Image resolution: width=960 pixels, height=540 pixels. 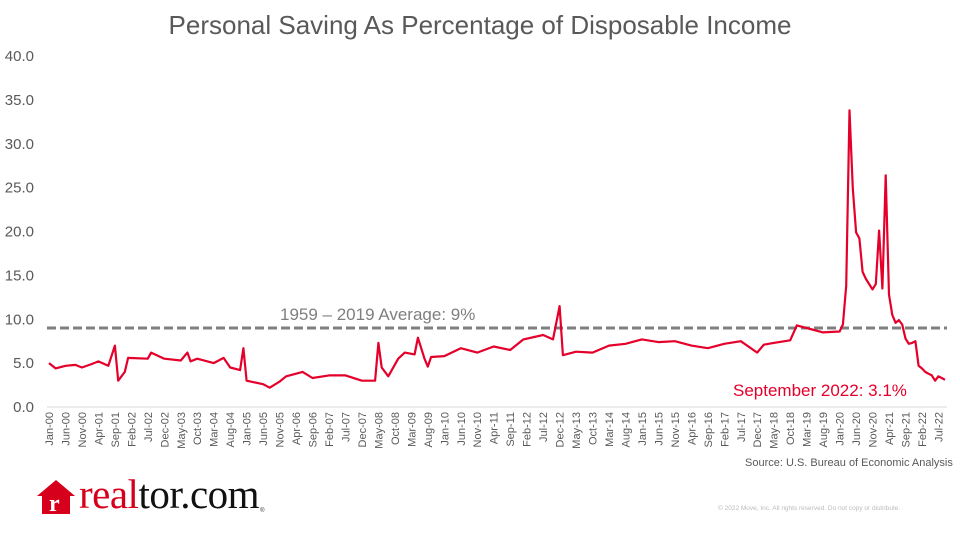 I want to click on x-tick-label: Jul-22, so click(x=939, y=427).